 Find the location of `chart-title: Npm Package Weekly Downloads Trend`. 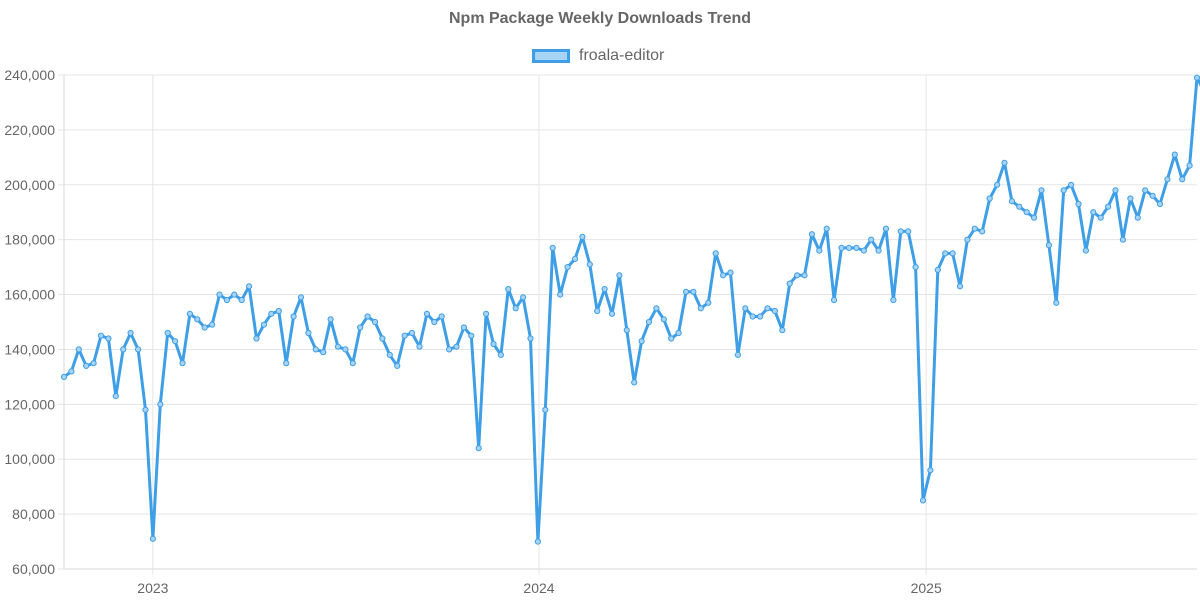

chart-title: Npm Package Weekly Downloads Trend is located at coordinates (600, 18).